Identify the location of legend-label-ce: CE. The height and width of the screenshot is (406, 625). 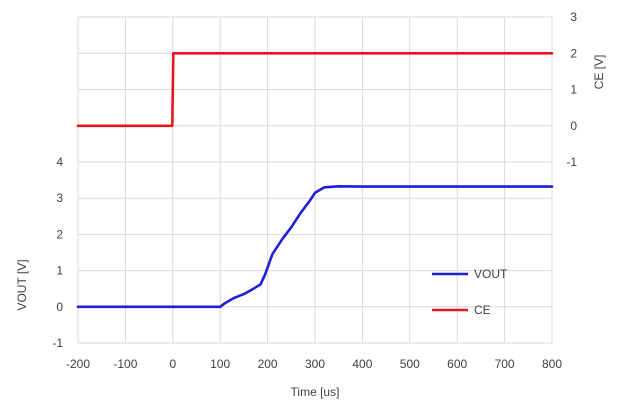
(482, 310).